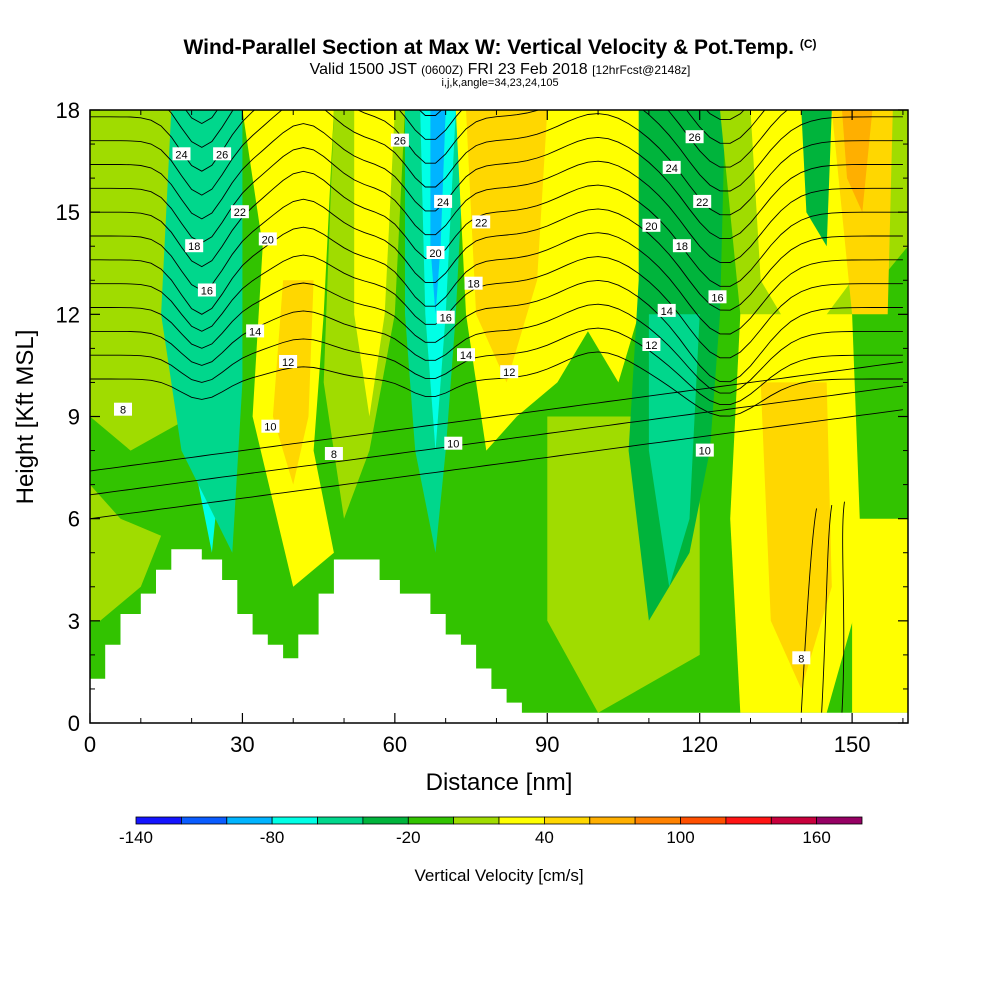 Image resolution: width=1000 pixels, height=1000 pixels. What do you see at coordinates (242, 744) in the screenshot?
I see `x-tick-label: 30` at bounding box center [242, 744].